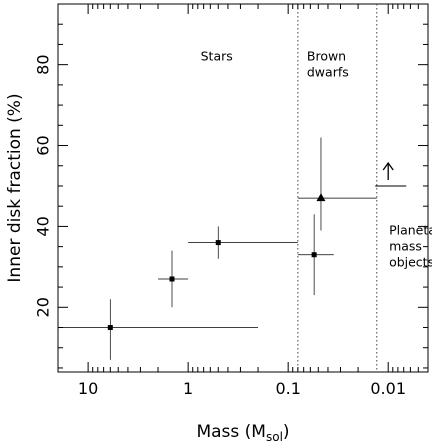 The width and height of the screenshot is (432, 444). Describe the element at coordinates (15, 187) in the screenshot. I see `y-axis-label: Inner disk fraction (%)` at that location.